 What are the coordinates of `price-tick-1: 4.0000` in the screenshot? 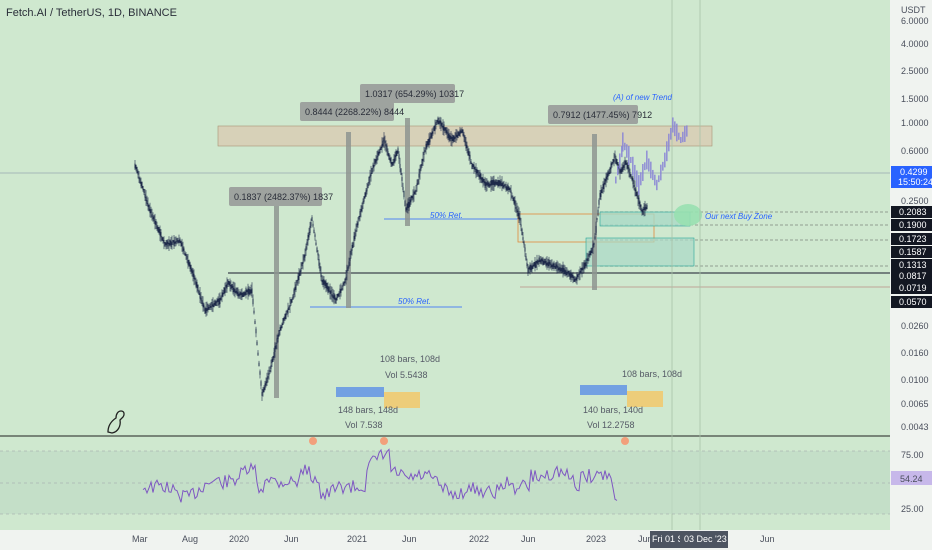 It's located at (915, 44).